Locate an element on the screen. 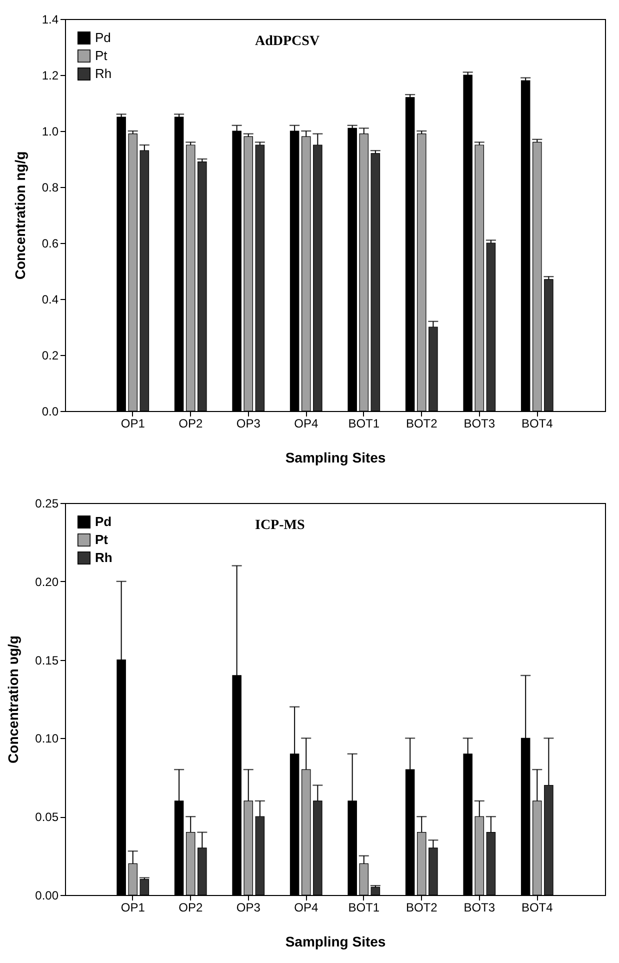 Image resolution: width=619 pixels, height=963 pixels. y-tick-label: 0.10 is located at coordinates (47, 739).